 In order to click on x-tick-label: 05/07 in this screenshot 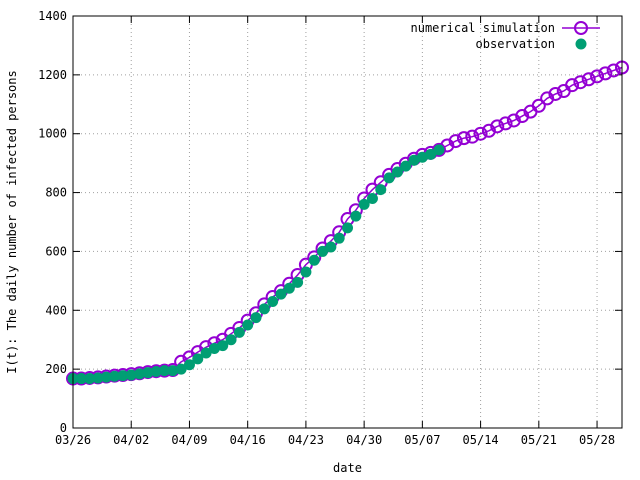, I will do `click(422, 440)`.